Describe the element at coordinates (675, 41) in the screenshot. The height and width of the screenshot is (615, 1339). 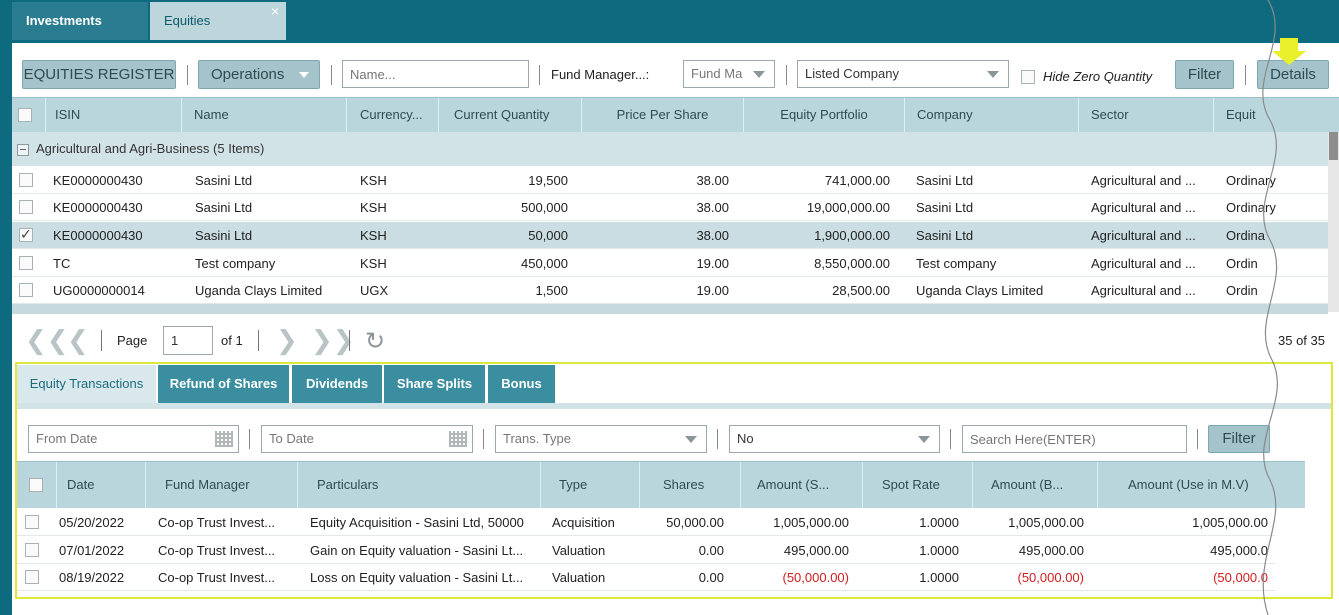
I see `frame-line` at that location.